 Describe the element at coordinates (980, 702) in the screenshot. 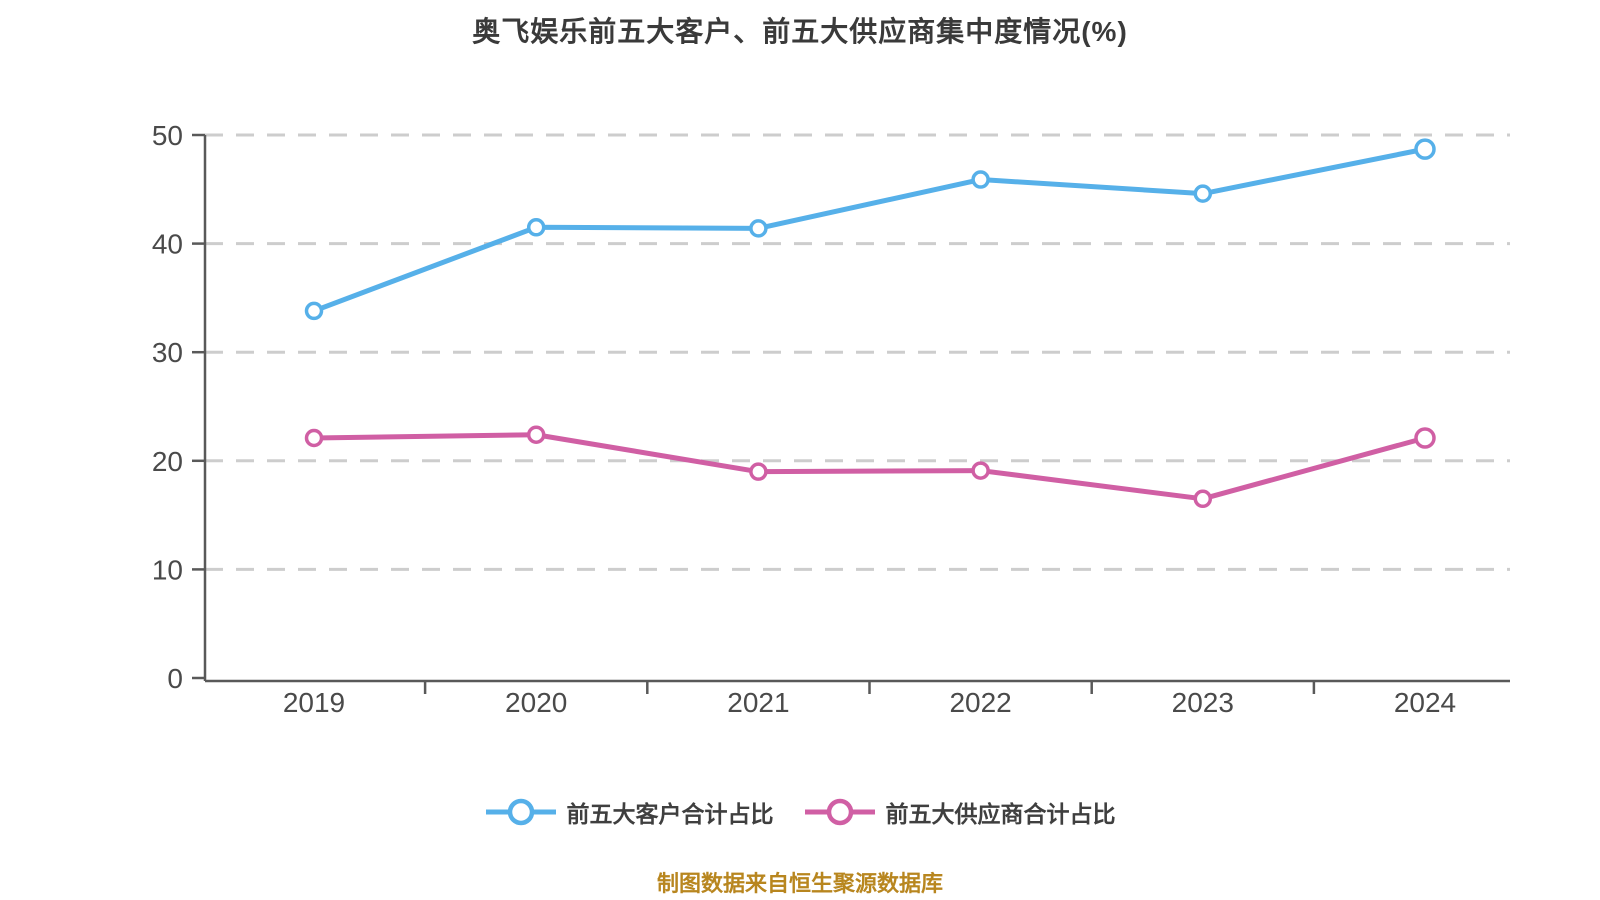

I see `x-tick-label: 2022` at that location.